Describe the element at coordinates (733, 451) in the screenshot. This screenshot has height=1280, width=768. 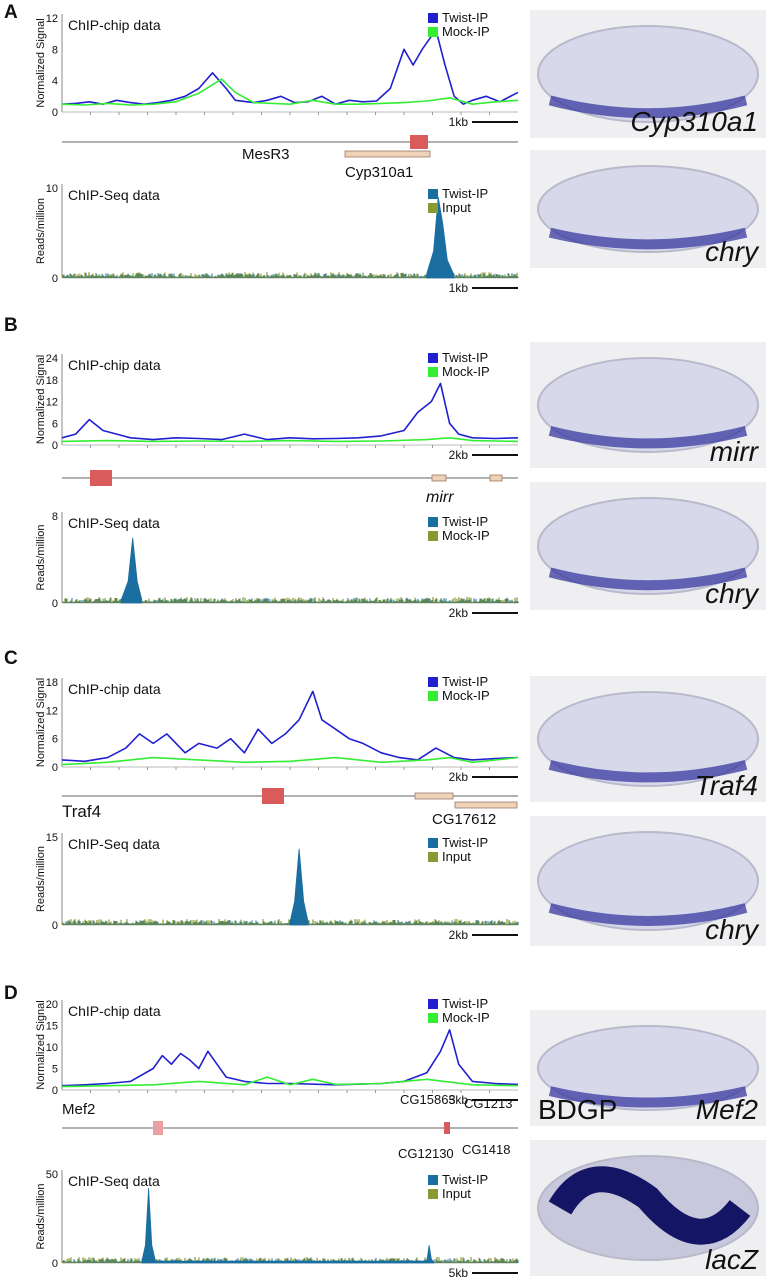
I see `embryo-gene-label: mirr` at that location.